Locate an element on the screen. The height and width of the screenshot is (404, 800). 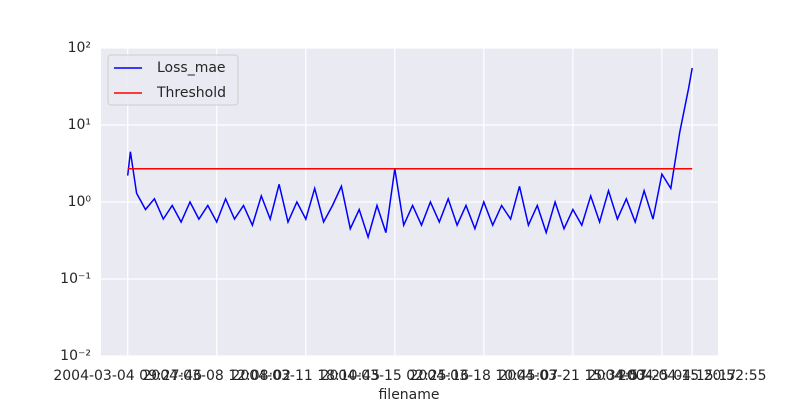
legend-label: Loss_mae is located at coordinates (191, 68).